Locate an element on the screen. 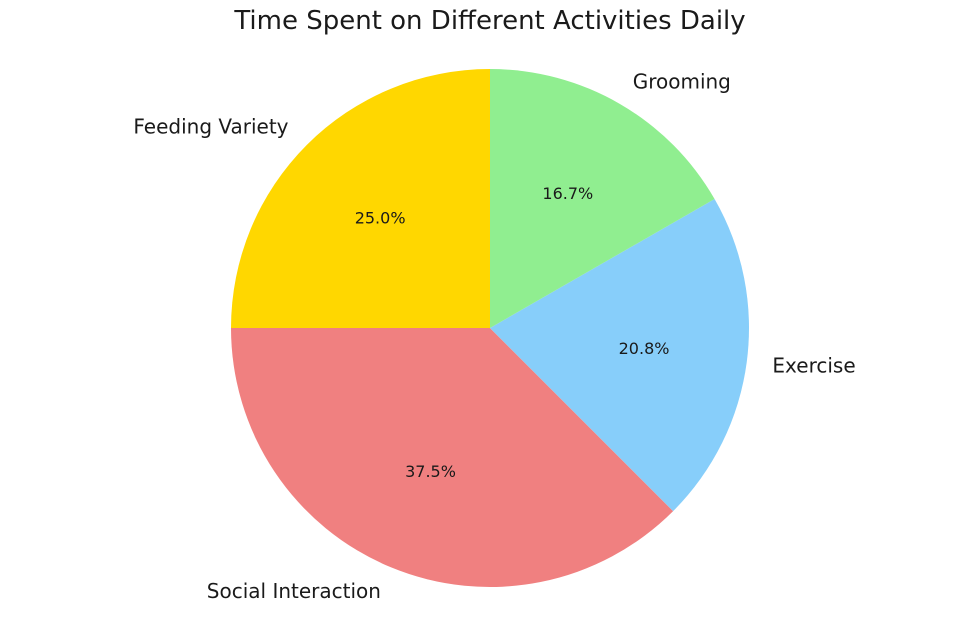 The width and height of the screenshot is (980, 633). slice-label-exercise: Exercise is located at coordinates (813, 365).